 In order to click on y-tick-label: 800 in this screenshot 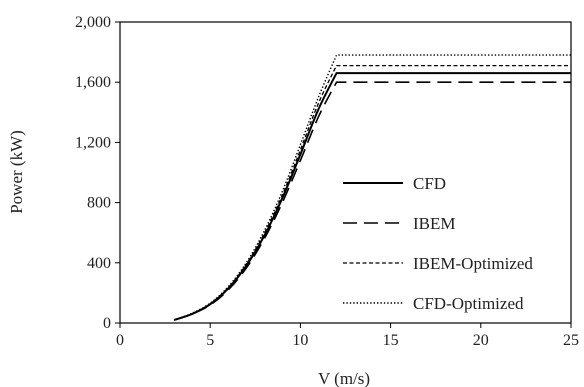, I will do `click(99, 203)`.